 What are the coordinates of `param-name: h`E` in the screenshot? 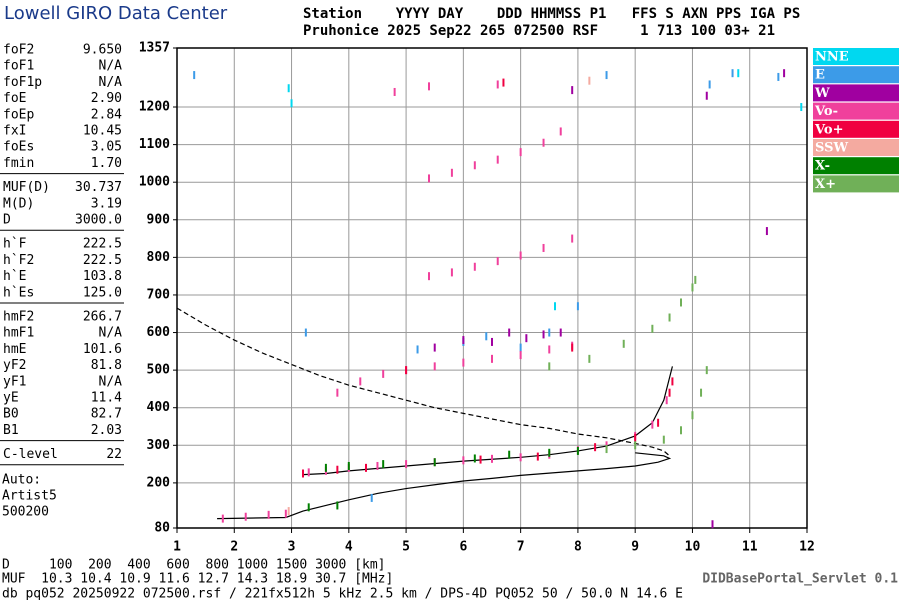 It's located at (14, 276).